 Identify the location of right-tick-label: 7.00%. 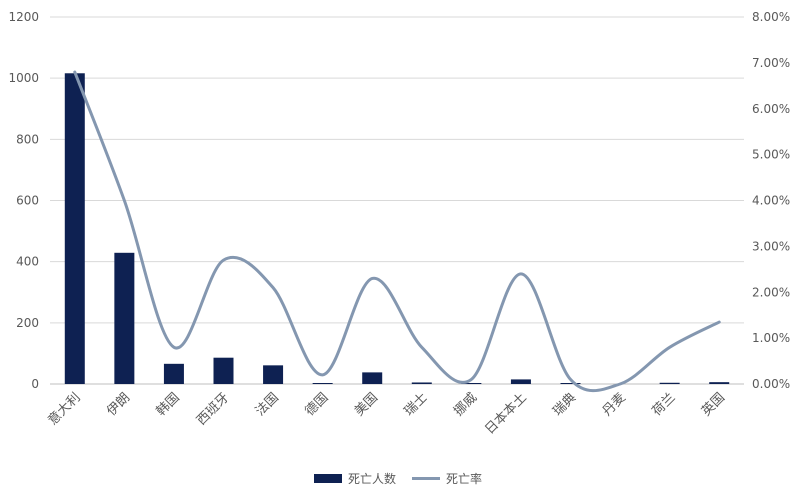
(771, 63).